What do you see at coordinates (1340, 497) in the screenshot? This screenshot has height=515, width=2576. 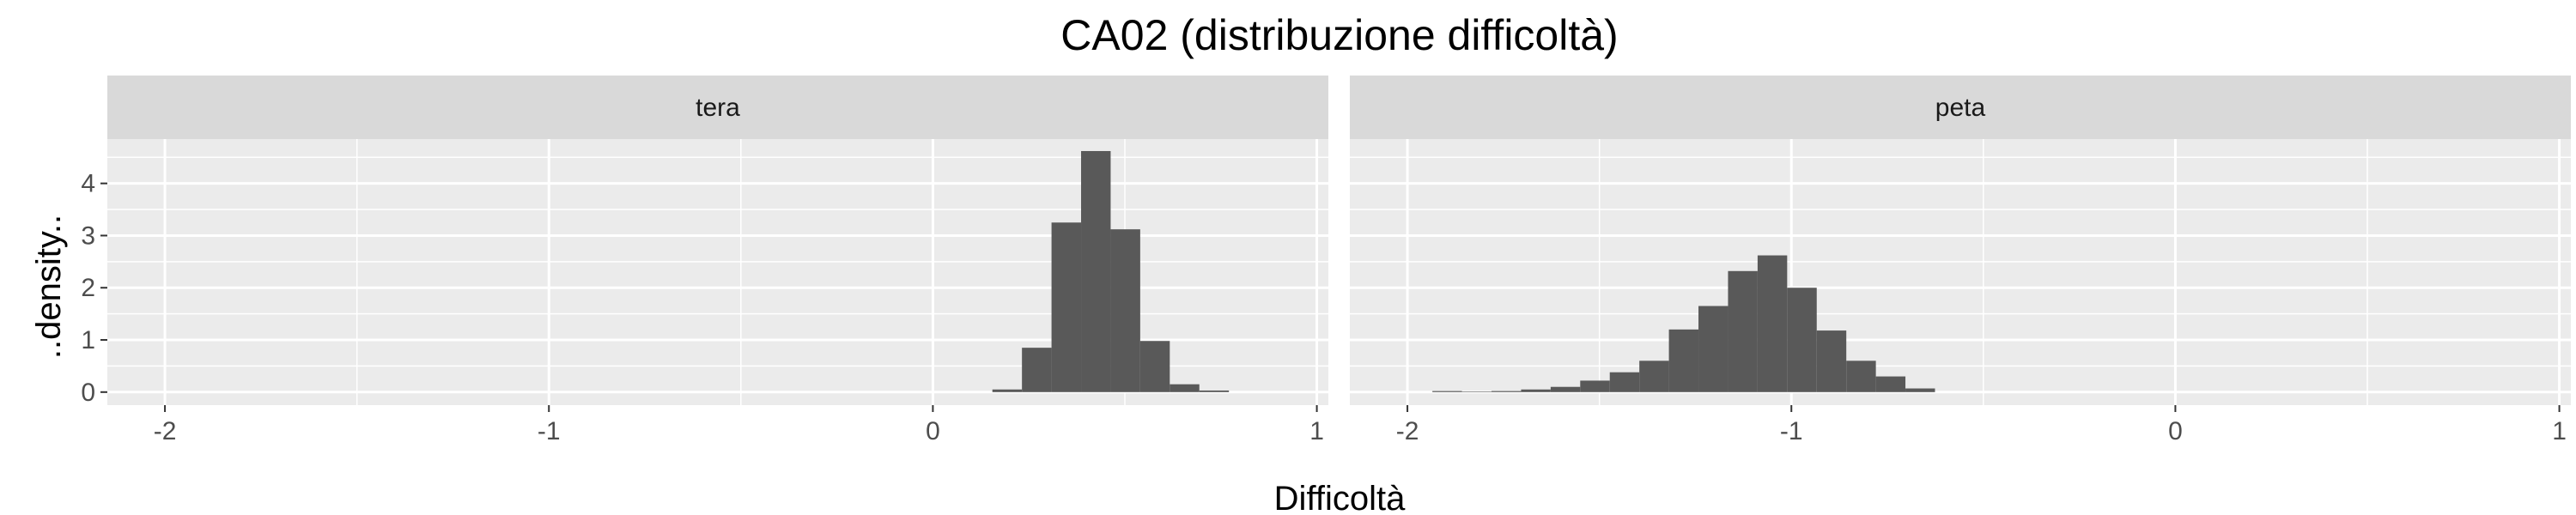 I see `x-axis-title: Difficoltà` at bounding box center [1340, 497].